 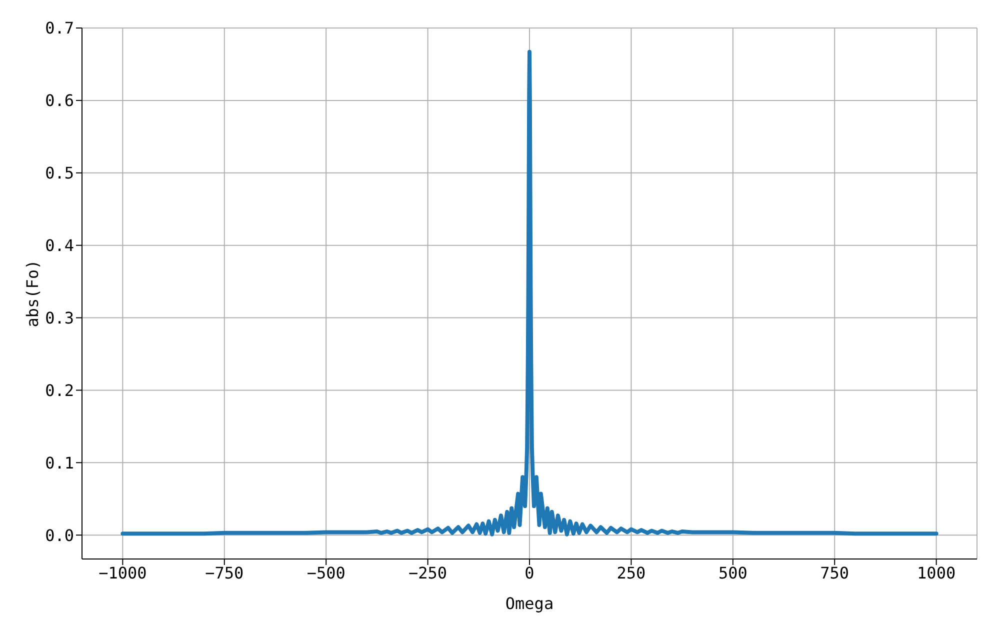 I want to click on y-tick-label: 0.7, so click(x=59, y=28).